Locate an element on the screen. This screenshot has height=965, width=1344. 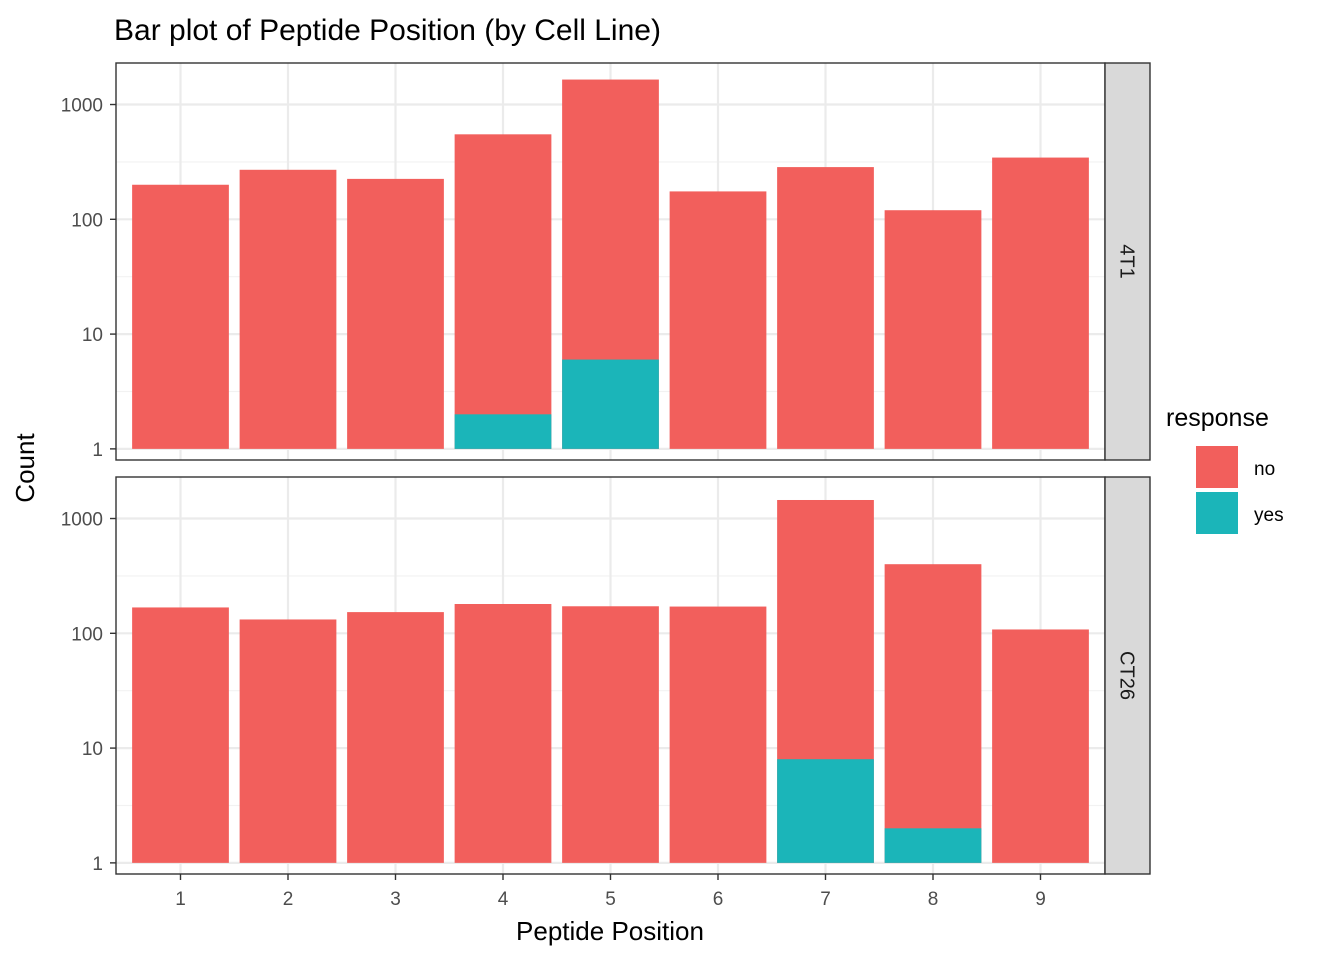
legend-keys: no yes is located at coordinates (1240, 490).